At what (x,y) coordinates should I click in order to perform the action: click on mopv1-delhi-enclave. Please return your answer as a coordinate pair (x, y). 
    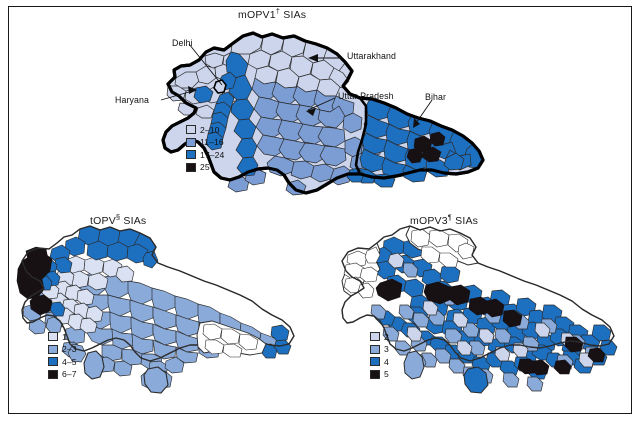
    Looking at the image, I should click on (220, 86).